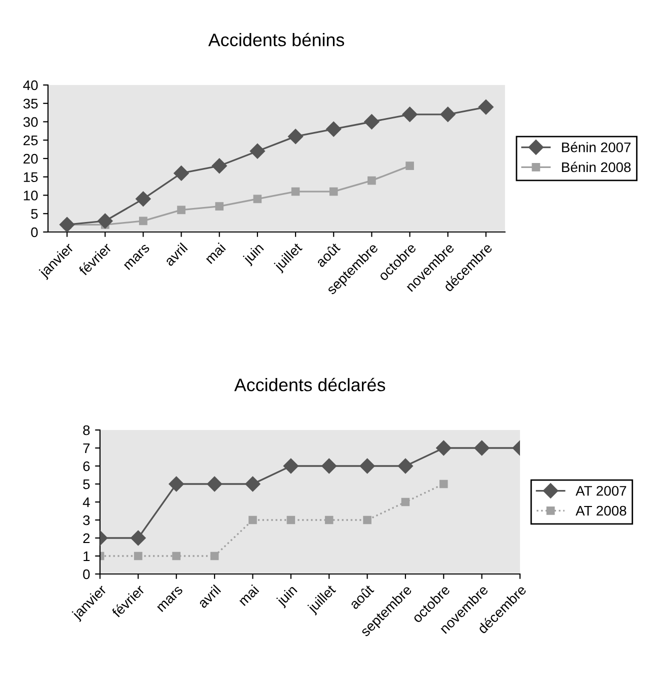  What do you see at coordinates (31, 177) in the screenshot?
I see `y-tick-label: 15` at bounding box center [31, 177].